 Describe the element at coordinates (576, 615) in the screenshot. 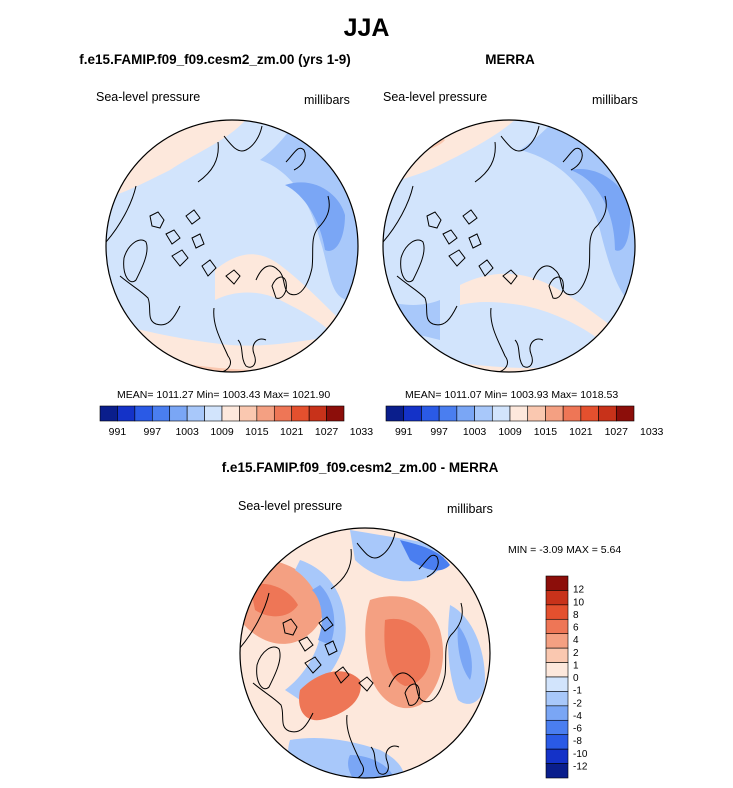

I see `colorbar-tick-label: 8` at that location.